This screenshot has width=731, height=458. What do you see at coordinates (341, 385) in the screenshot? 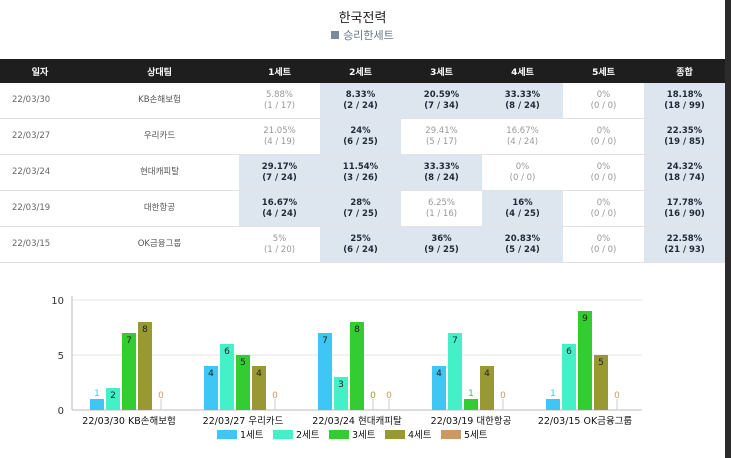
I see `data-label: 3` at bounding box center [341, 385].